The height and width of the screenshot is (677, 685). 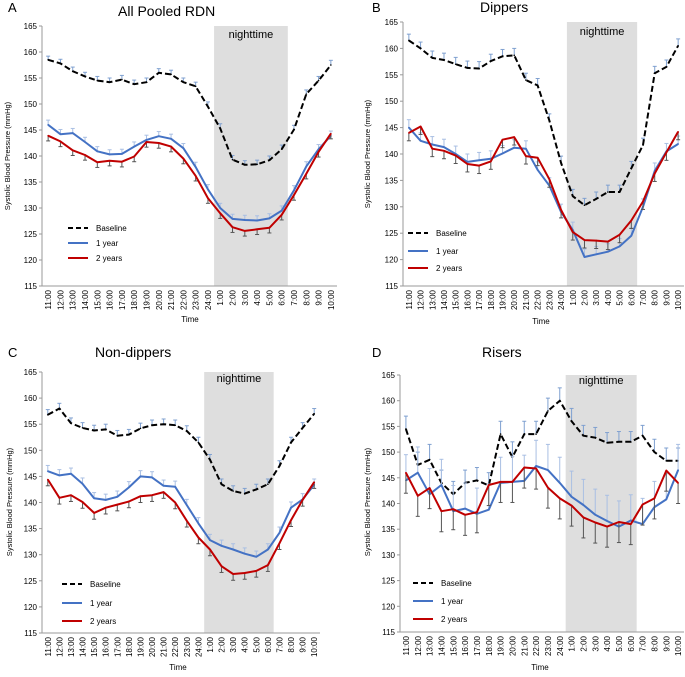 What do you see at coordinates (444, 299) in the screenshot?
I see `x-tick-label: 14:00` at bounding box center [444, 299].